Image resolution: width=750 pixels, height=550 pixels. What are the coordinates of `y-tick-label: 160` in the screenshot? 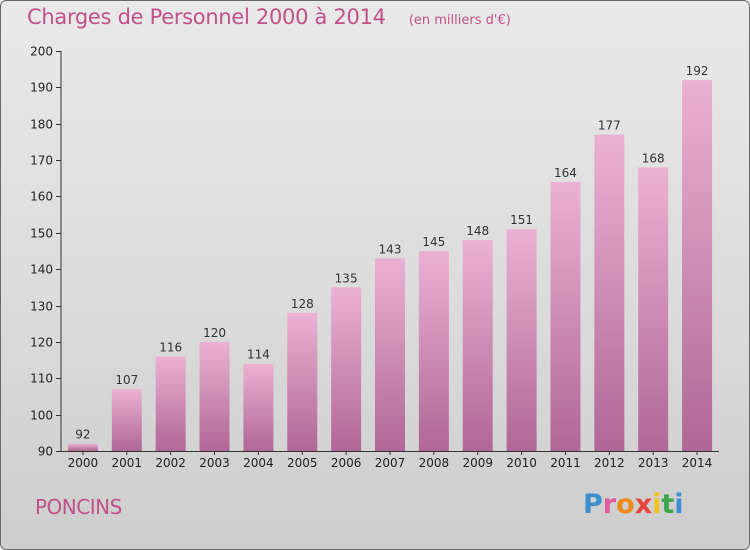 It's located at (41, 197).